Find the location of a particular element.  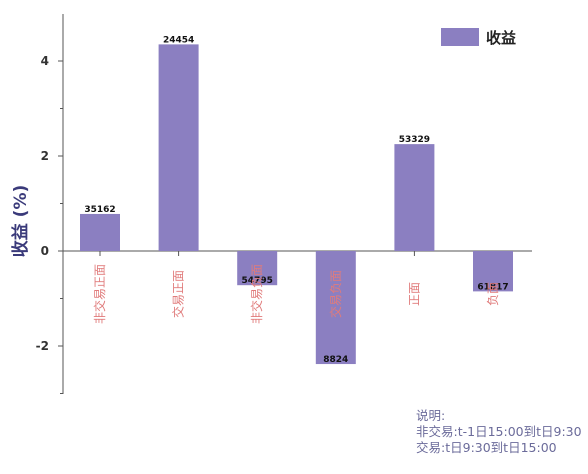

data-label: 8824 is located at coordinates (335, 360).